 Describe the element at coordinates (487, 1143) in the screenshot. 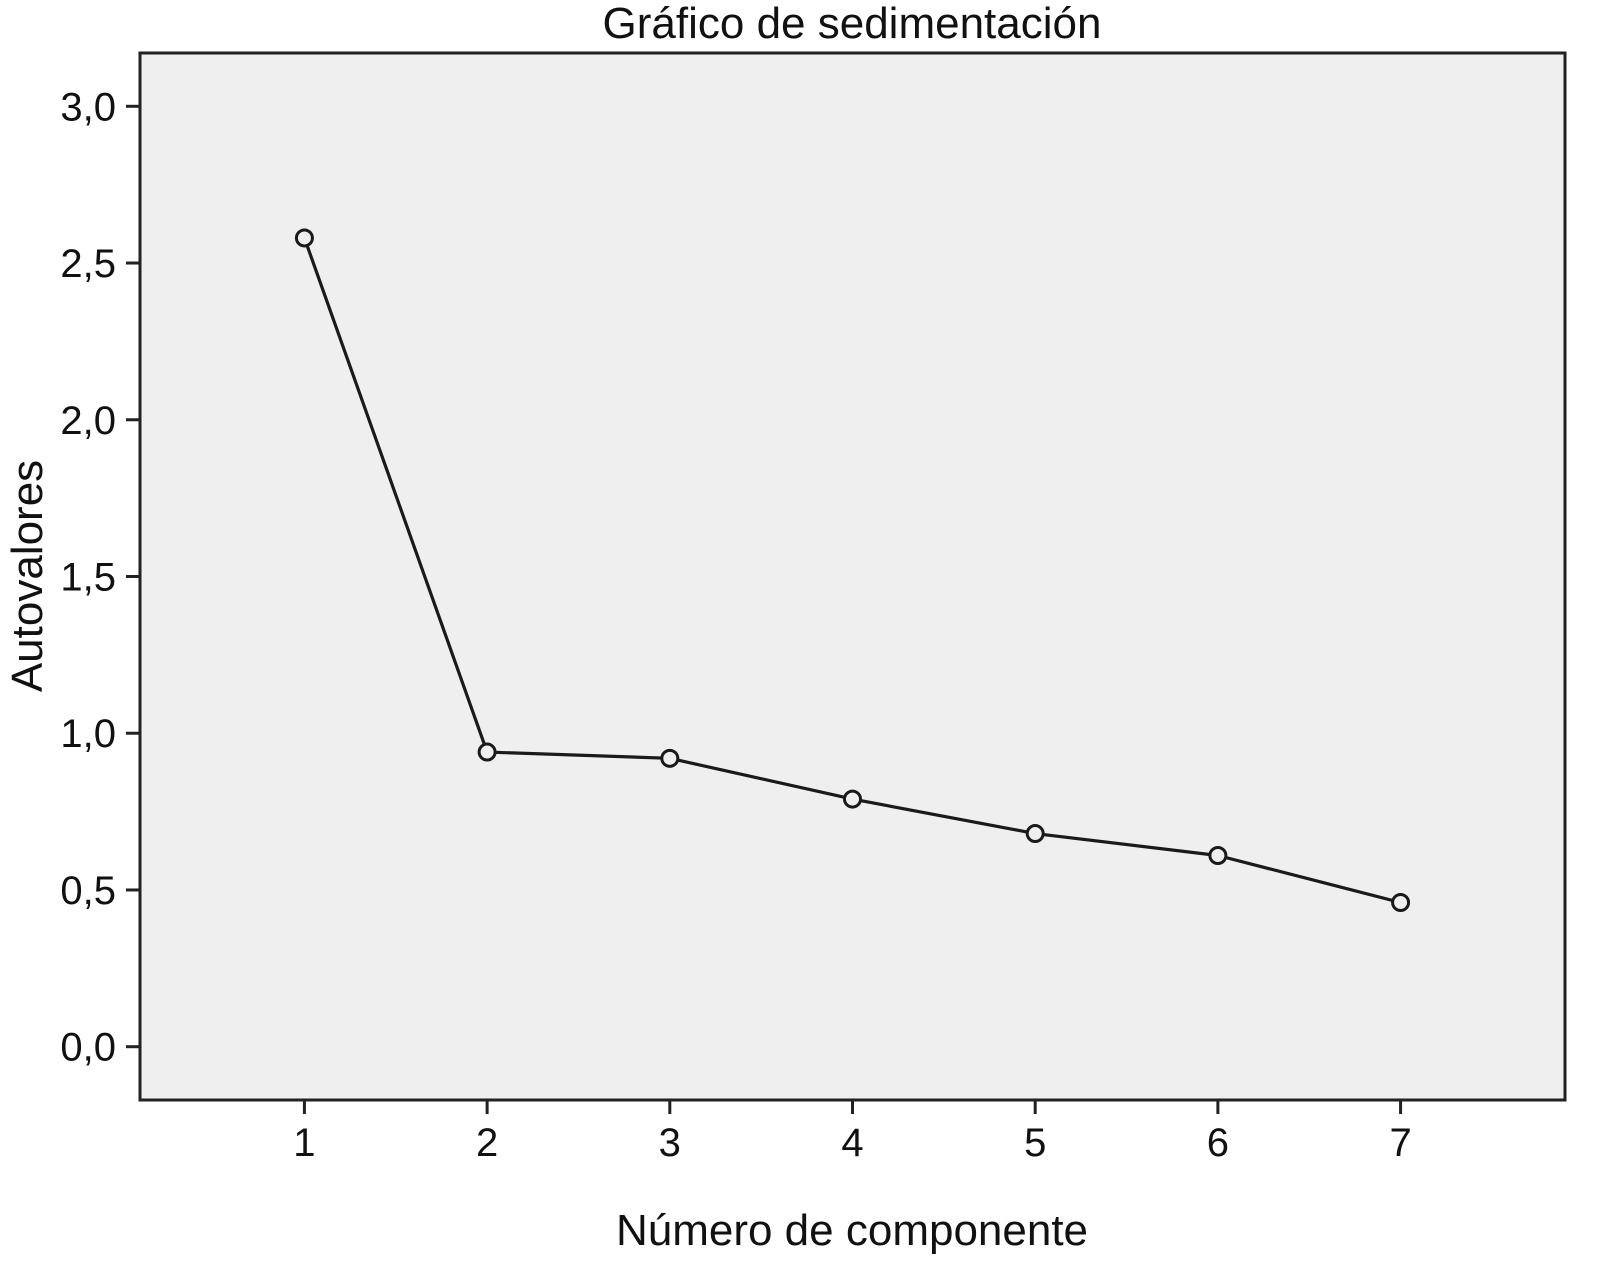

I see `x-tick-label: 2` at that location.